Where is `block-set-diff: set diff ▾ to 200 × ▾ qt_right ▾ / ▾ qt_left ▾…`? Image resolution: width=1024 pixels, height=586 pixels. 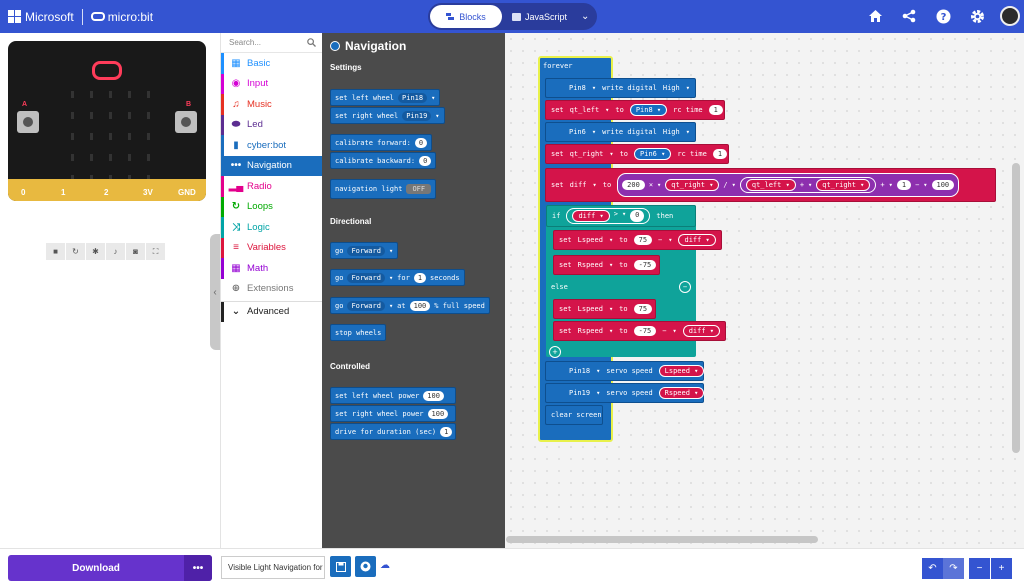 block-set-diff: set diff ▾ to 200 × ▾ qt_right ▾ / ▾ qt_left ▾… is located at coordinates (770, 185).